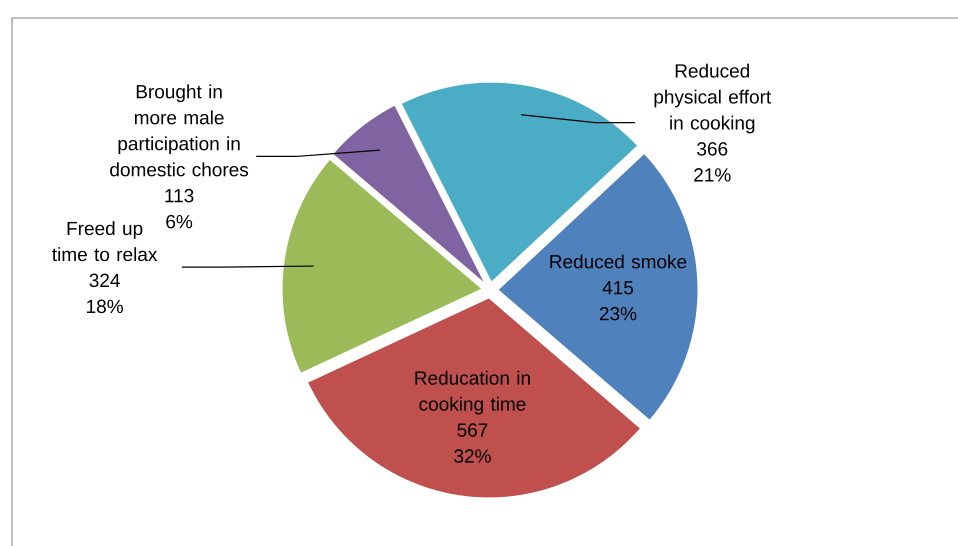 Image resolution: width=958 pixels, height=546 pixels. What do you see at coordinates (472, 430) in the screenshot?
I see `data-label: 567` at bounding box center [472, 430].